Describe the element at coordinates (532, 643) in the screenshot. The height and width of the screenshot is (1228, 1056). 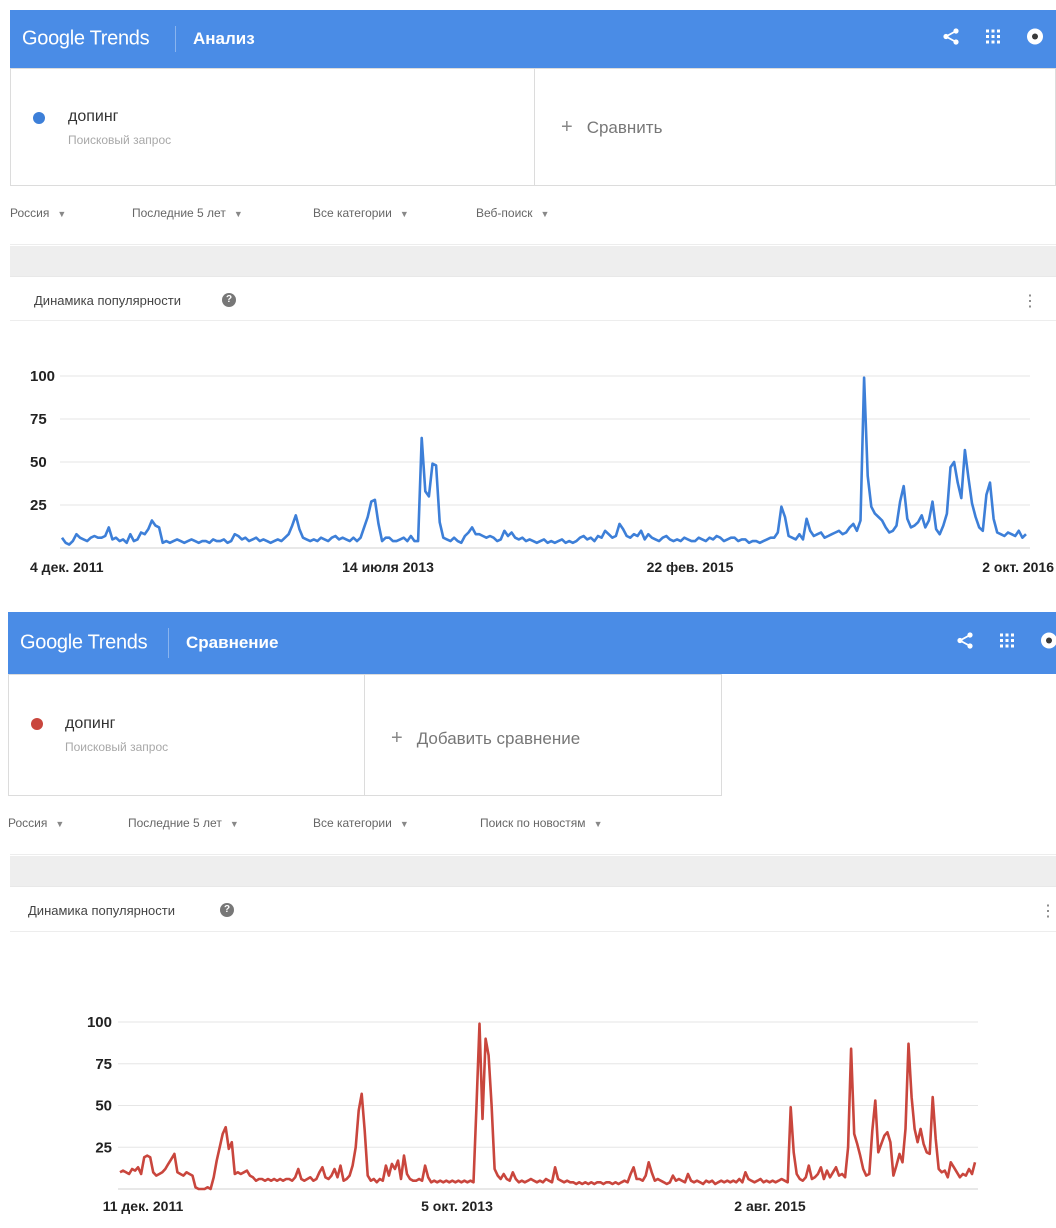
I see `top-app-bar: Google Trends Сравнение` at that location.